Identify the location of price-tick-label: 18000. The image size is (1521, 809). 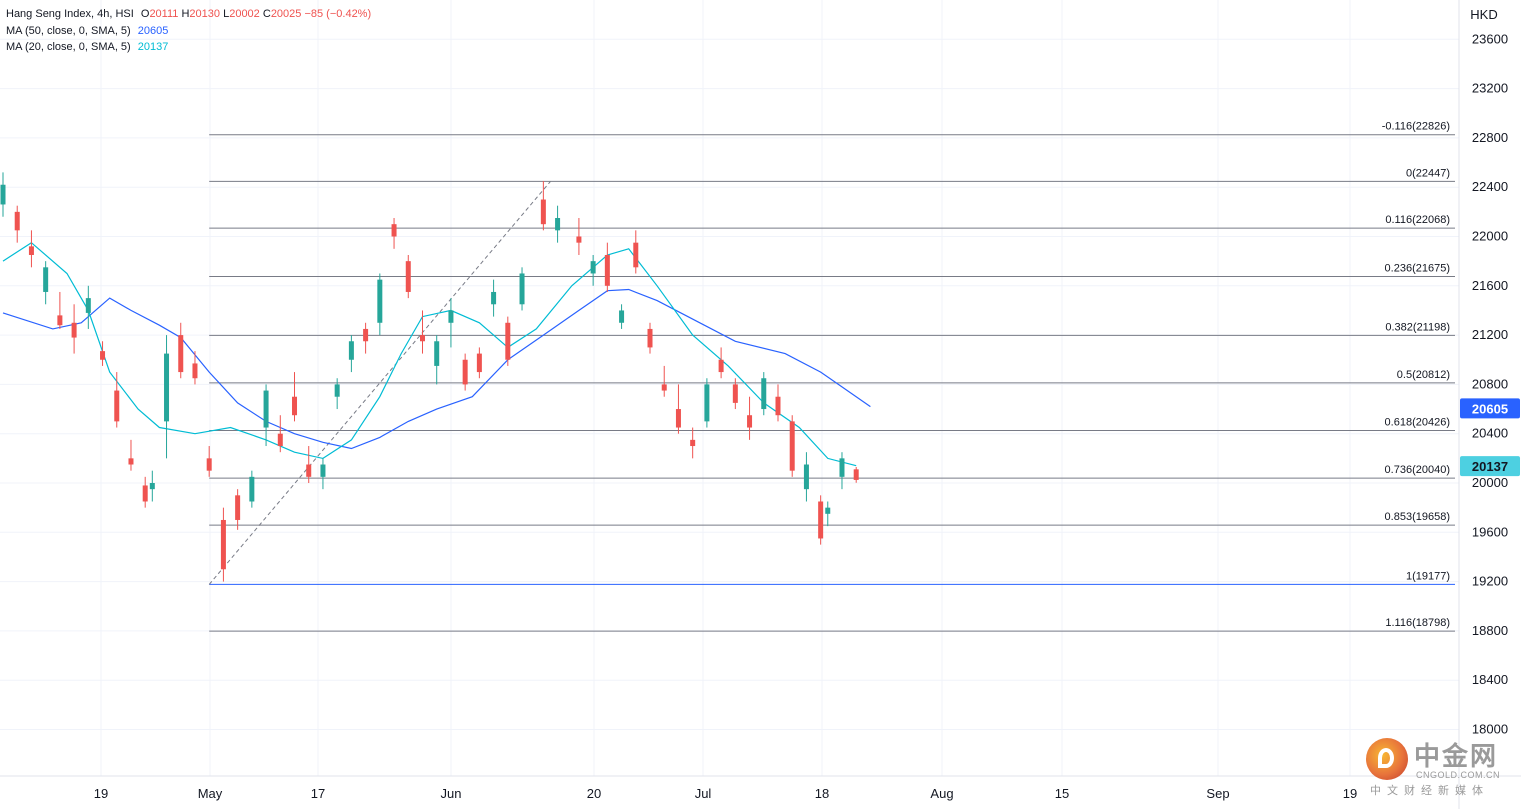
(1490, 729).